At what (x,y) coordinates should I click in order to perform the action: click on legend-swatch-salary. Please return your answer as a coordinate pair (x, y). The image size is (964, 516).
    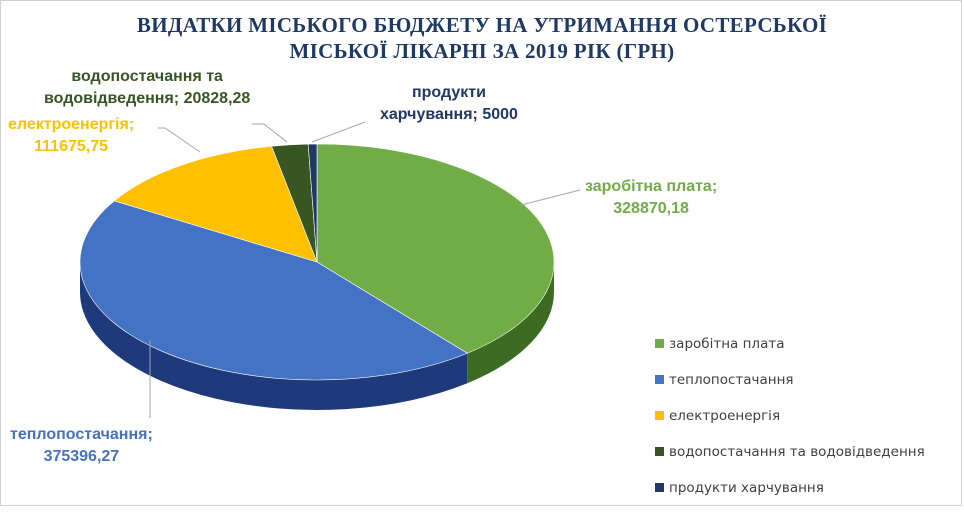
    Looking at the image, I should click on (659, 343).